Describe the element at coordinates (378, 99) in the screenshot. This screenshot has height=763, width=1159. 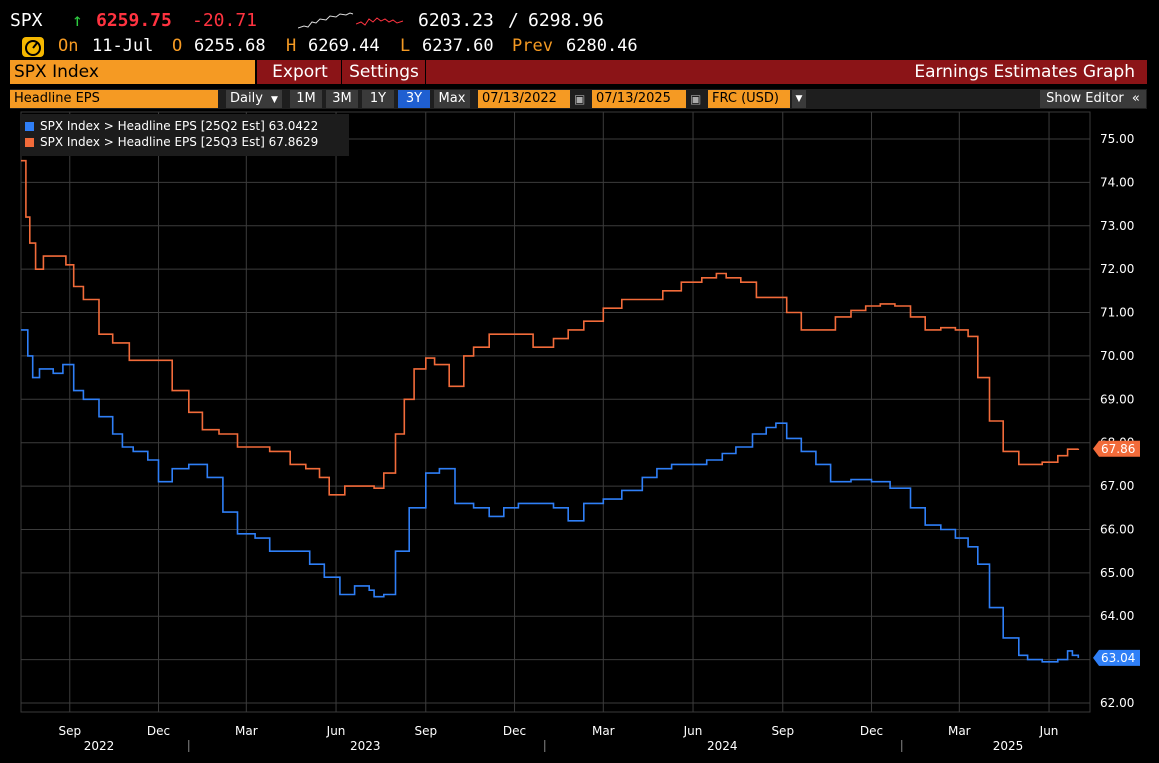
I see `range-button-1y: 1Y` at that location.